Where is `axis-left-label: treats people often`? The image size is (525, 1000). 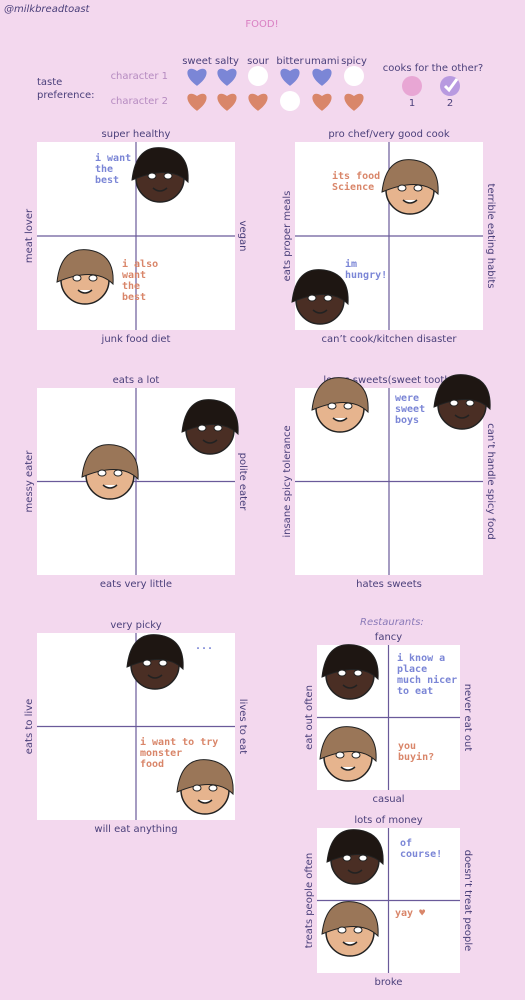 axis-left-label: treats people often is located at coordinates (309, 900).